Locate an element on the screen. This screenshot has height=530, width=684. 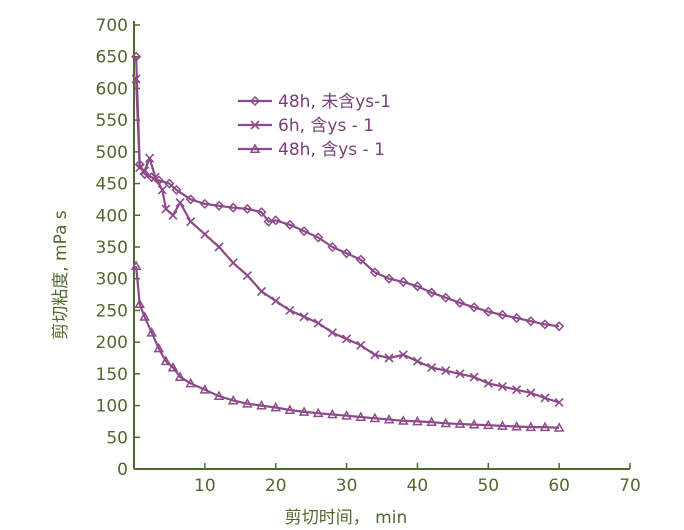
y-tick-label: 350 is located at coordinates (112, 248).